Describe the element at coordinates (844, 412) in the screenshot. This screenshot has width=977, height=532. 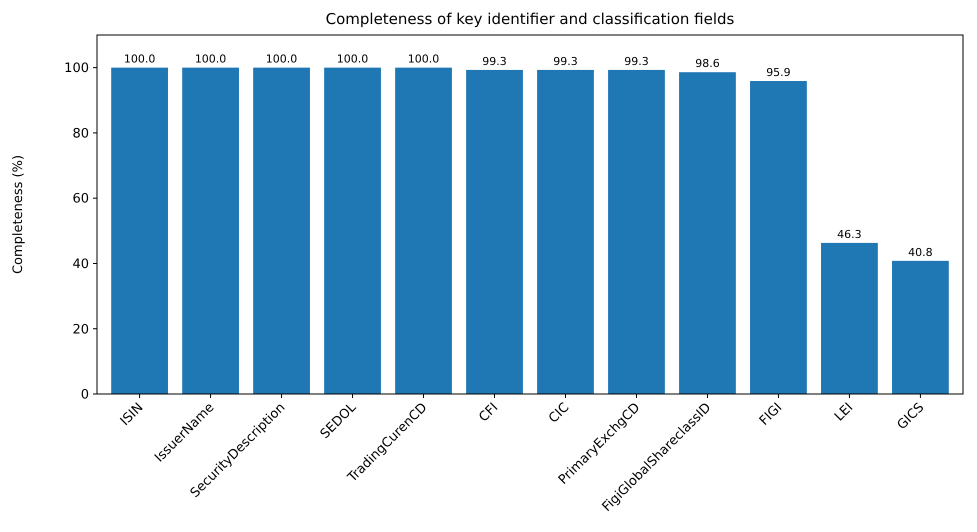
I see `x-tick-label: LEI` at that location.